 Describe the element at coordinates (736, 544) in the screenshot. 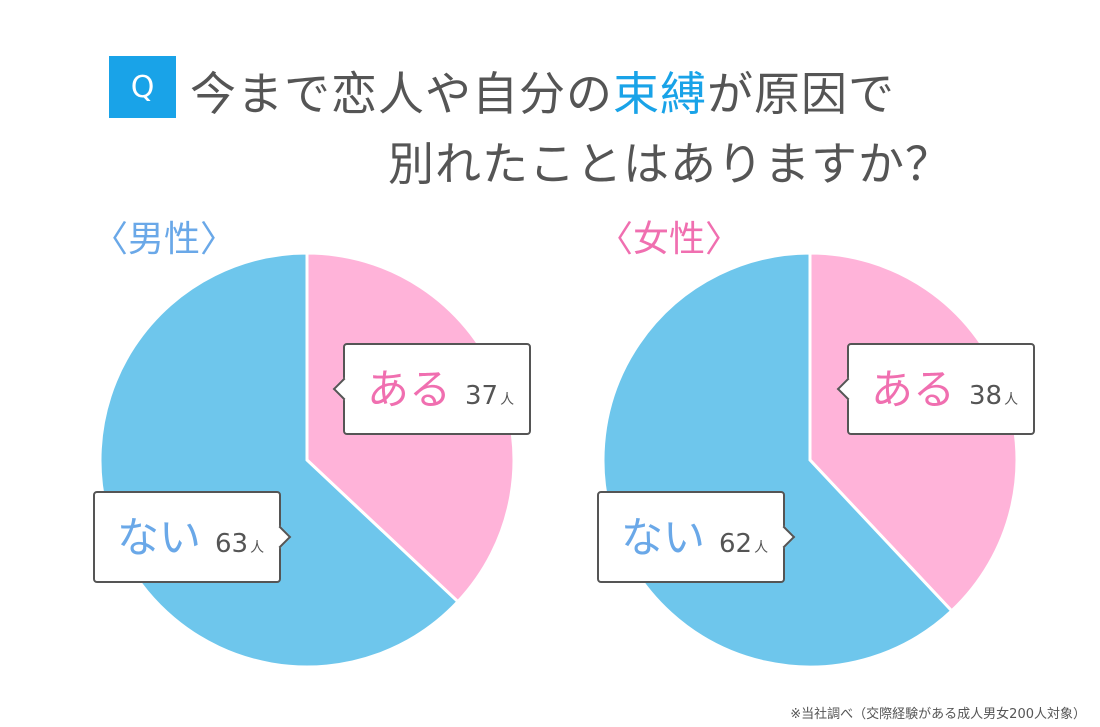

I see `female-nai-value: 62` at that location.